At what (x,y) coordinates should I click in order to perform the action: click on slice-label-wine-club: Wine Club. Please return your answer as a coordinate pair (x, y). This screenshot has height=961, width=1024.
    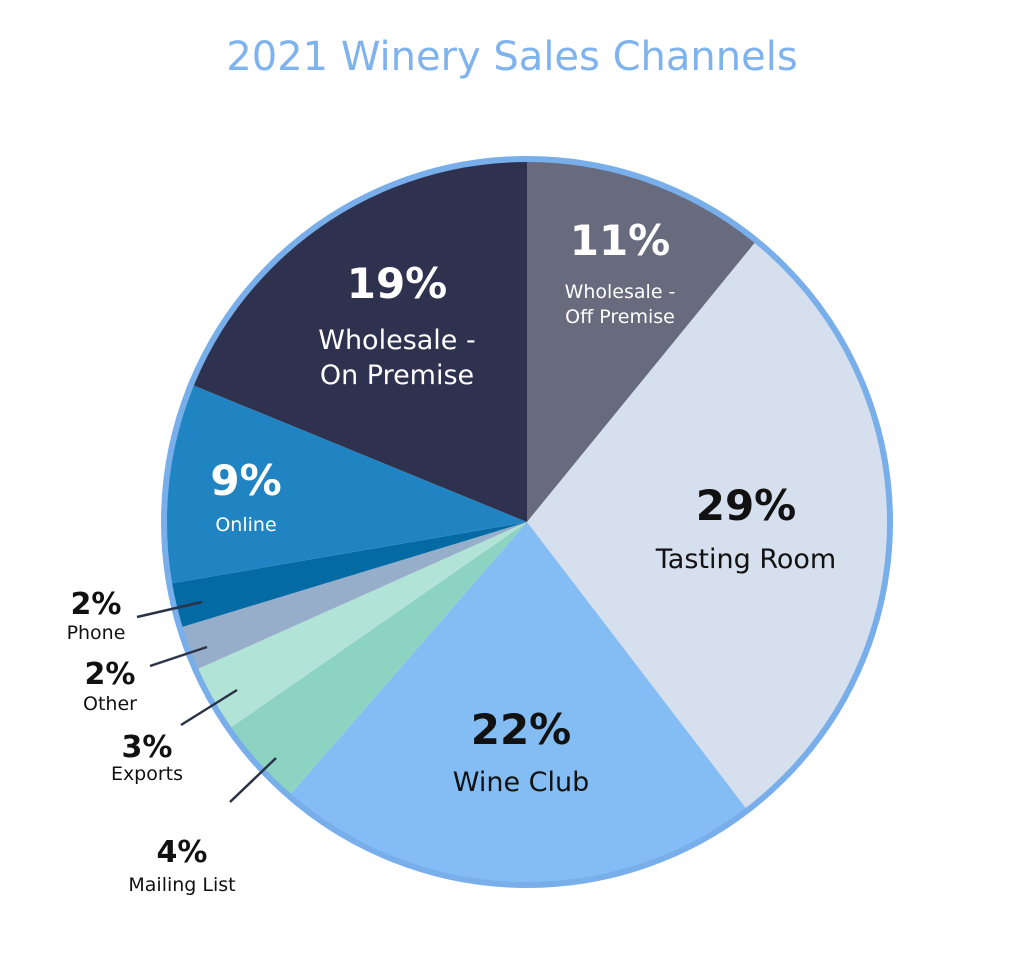
    Looking at the image, I should click on (521, 782).